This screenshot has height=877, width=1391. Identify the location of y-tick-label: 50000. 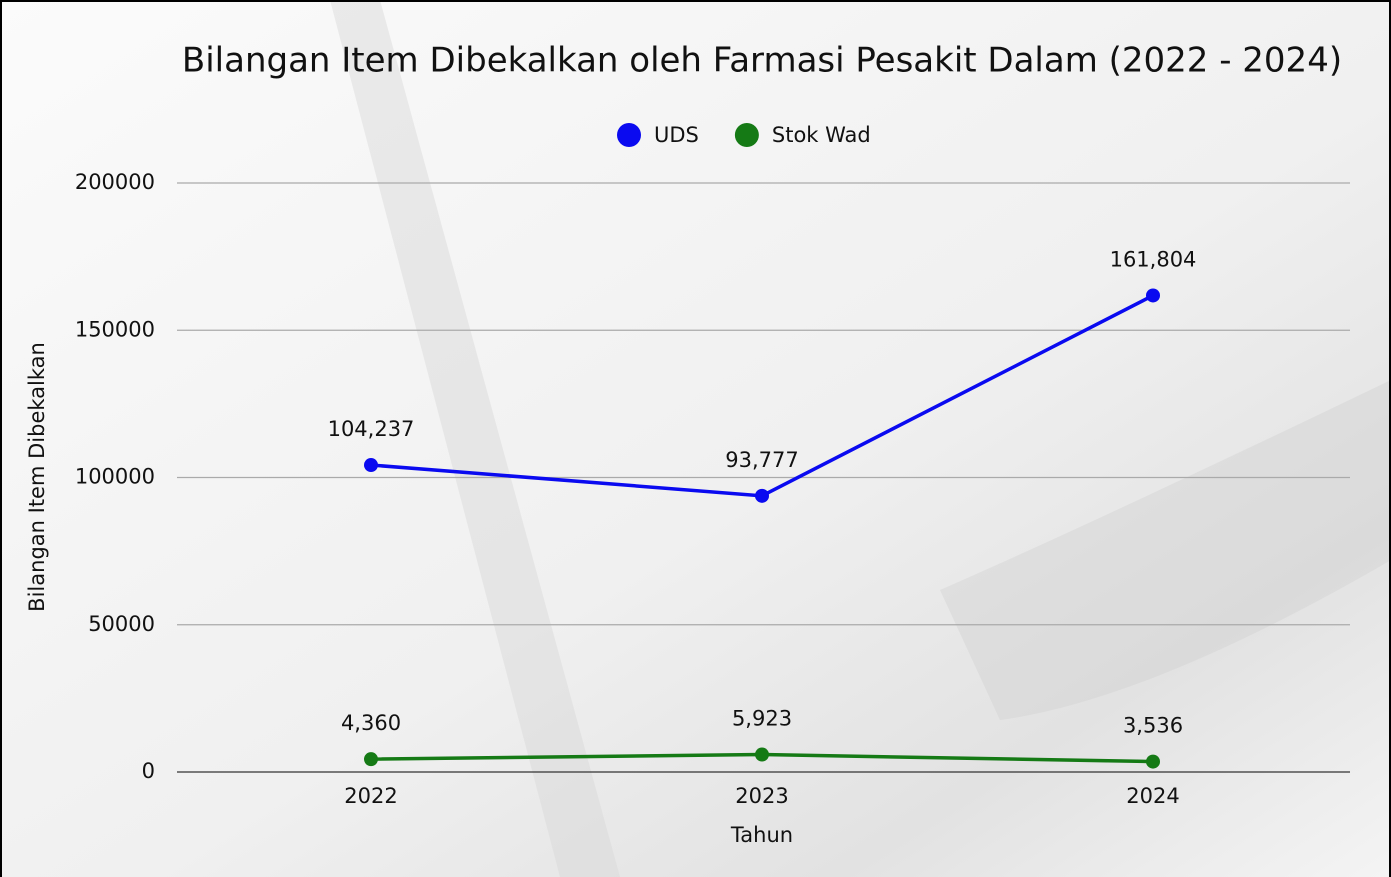
(121, 624).